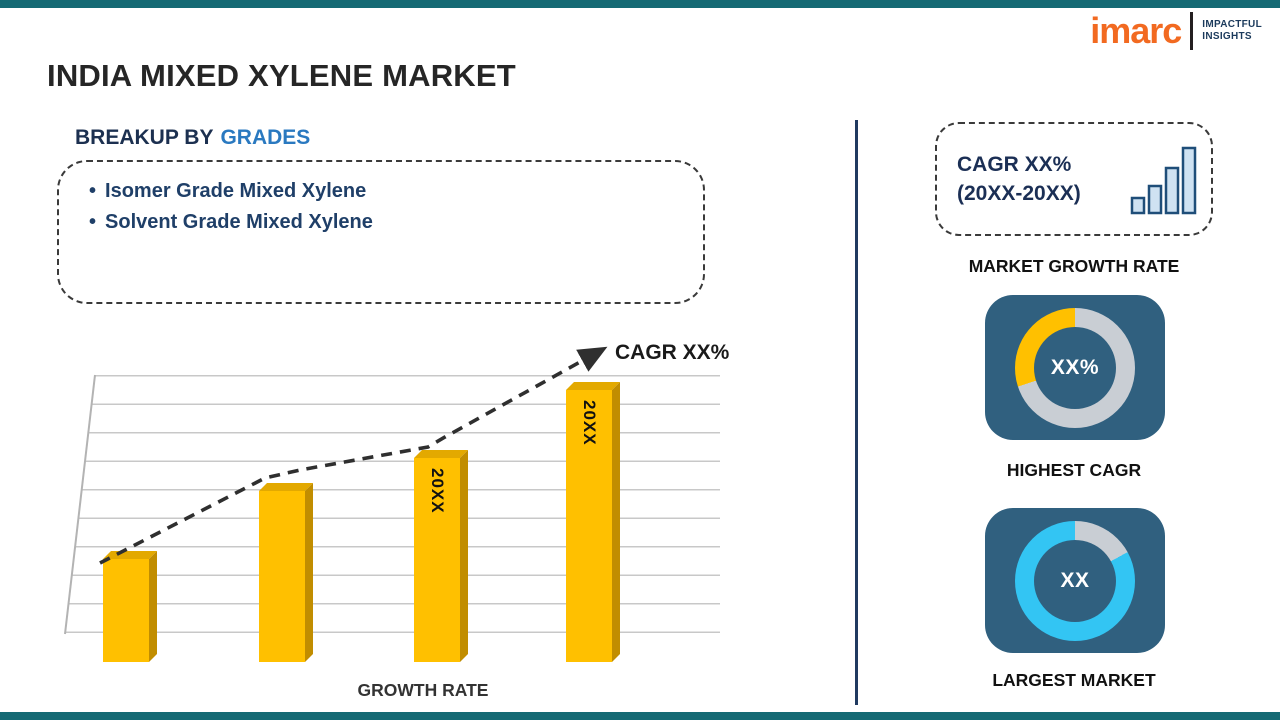 Image resolution: width=1280 pixels, height=720 pixels. Describe the element at coordinates (1019, 193) in the screenshot. I see `cagr-card-line2: (20XX-20XX)` at that location.